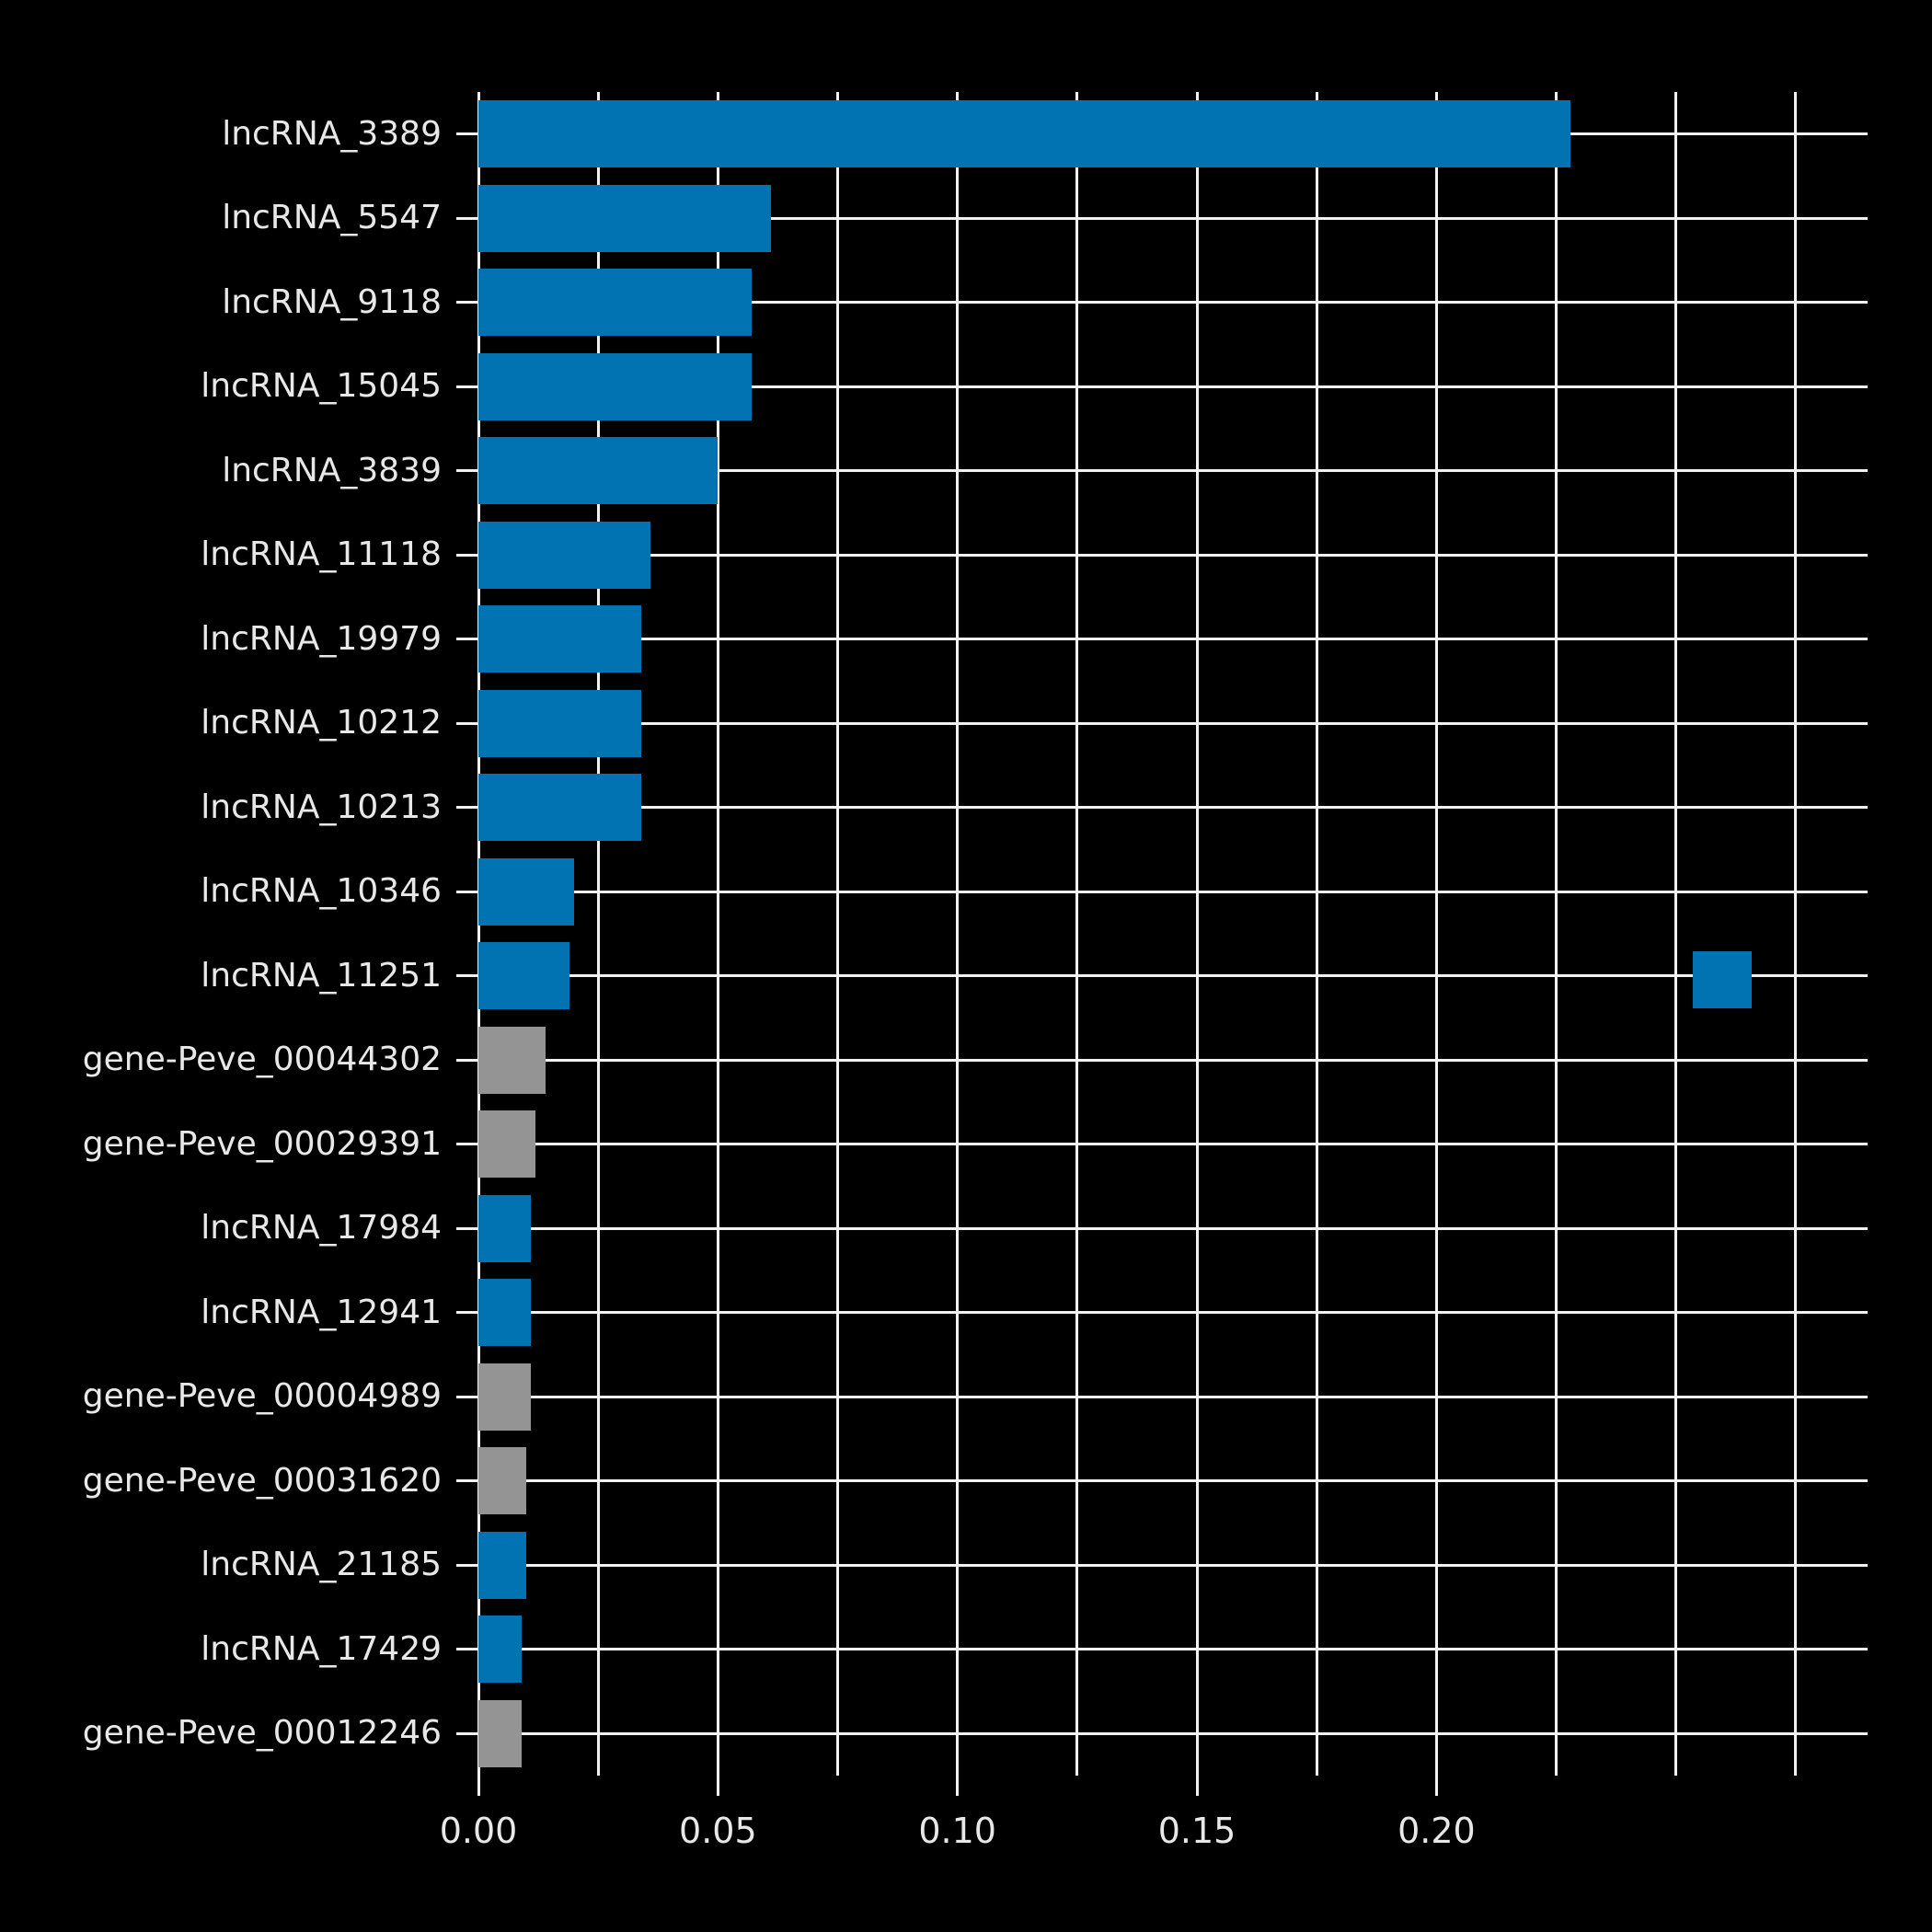 This screenshot has height=1932, width=1932. What do you see at coordinates (262, 1480) in the screenshot?
I see `y-axis-label: gene-Peve_00031620` at bounding box center [262, 1480].